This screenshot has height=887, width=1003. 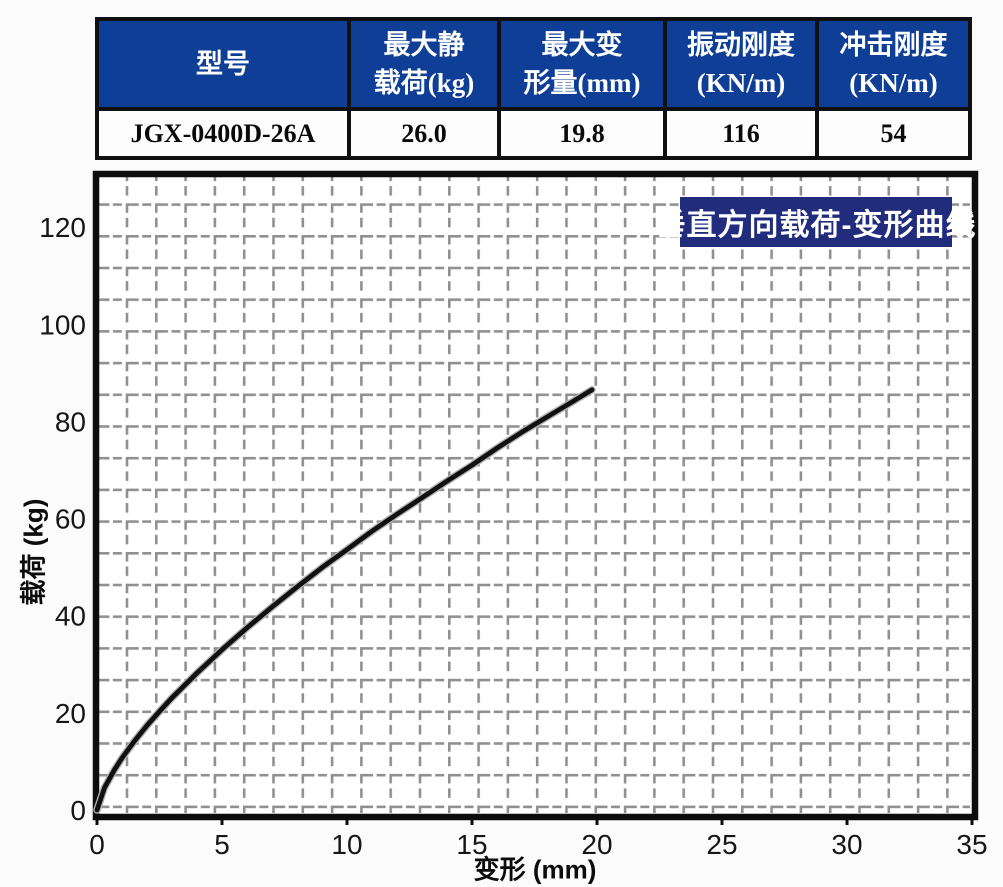 I want to click on curve-title-badge: 垂直方向载荷-变形曲线, so click(x=816, y=222).